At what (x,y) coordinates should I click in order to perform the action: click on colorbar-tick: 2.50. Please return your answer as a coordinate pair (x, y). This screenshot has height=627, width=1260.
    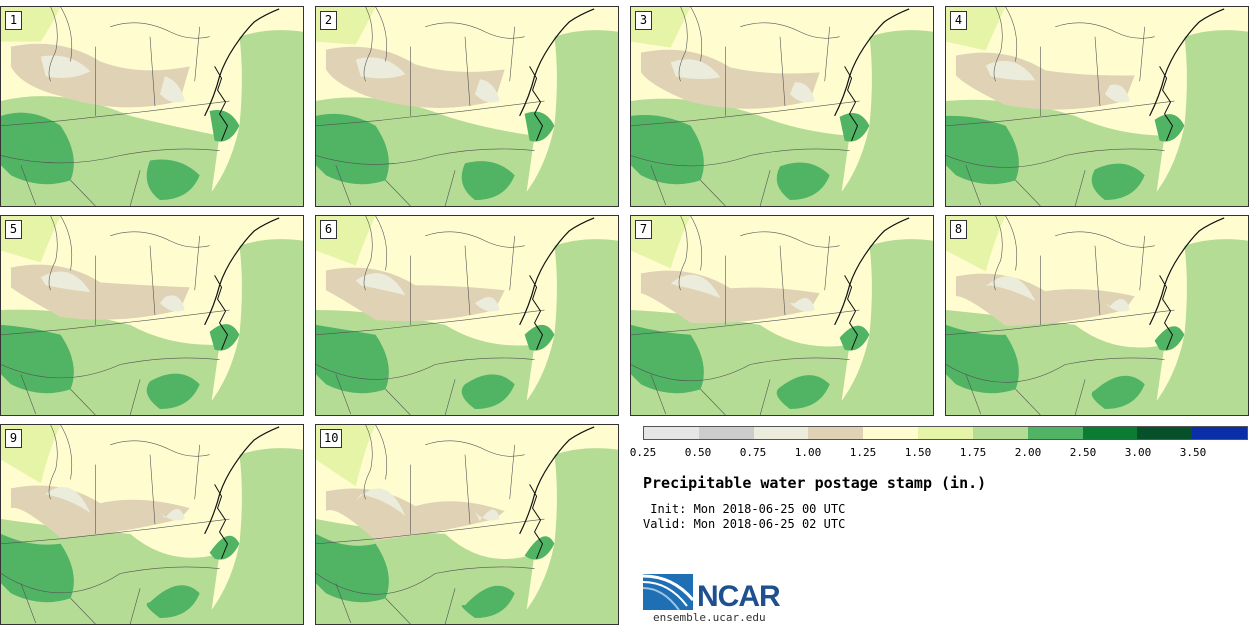
    Looking at the image, I should click on (1083, 452).